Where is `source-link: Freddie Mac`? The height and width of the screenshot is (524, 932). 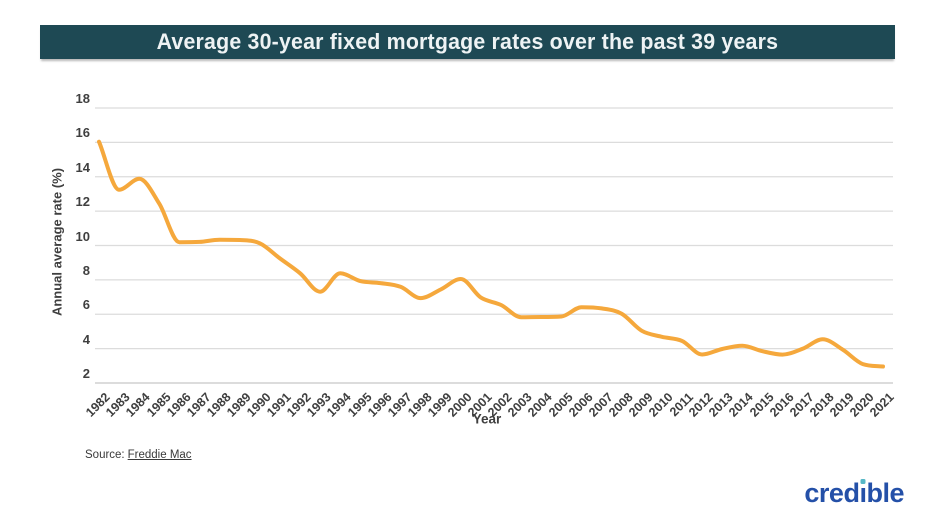 source-link: Freddie Mac is located at coordinates (159, 455).